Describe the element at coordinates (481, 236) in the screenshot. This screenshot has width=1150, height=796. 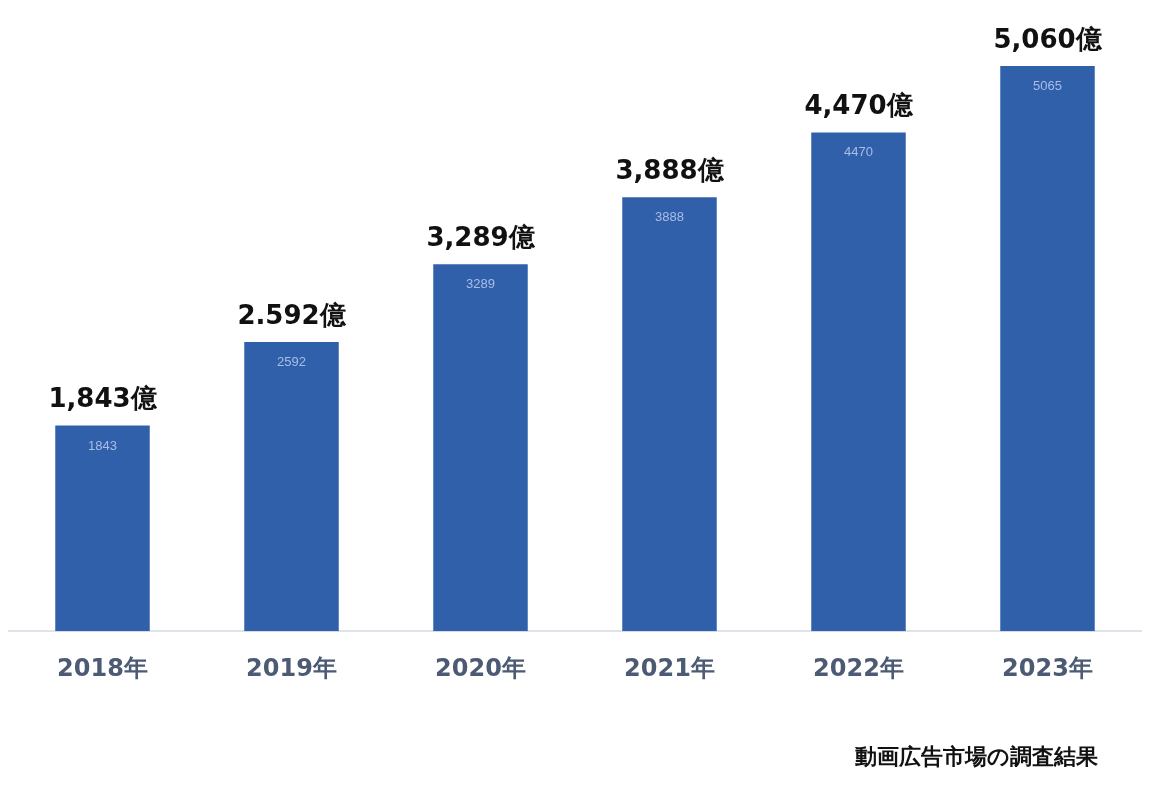
I see `annotation: 3,289億` at that location.